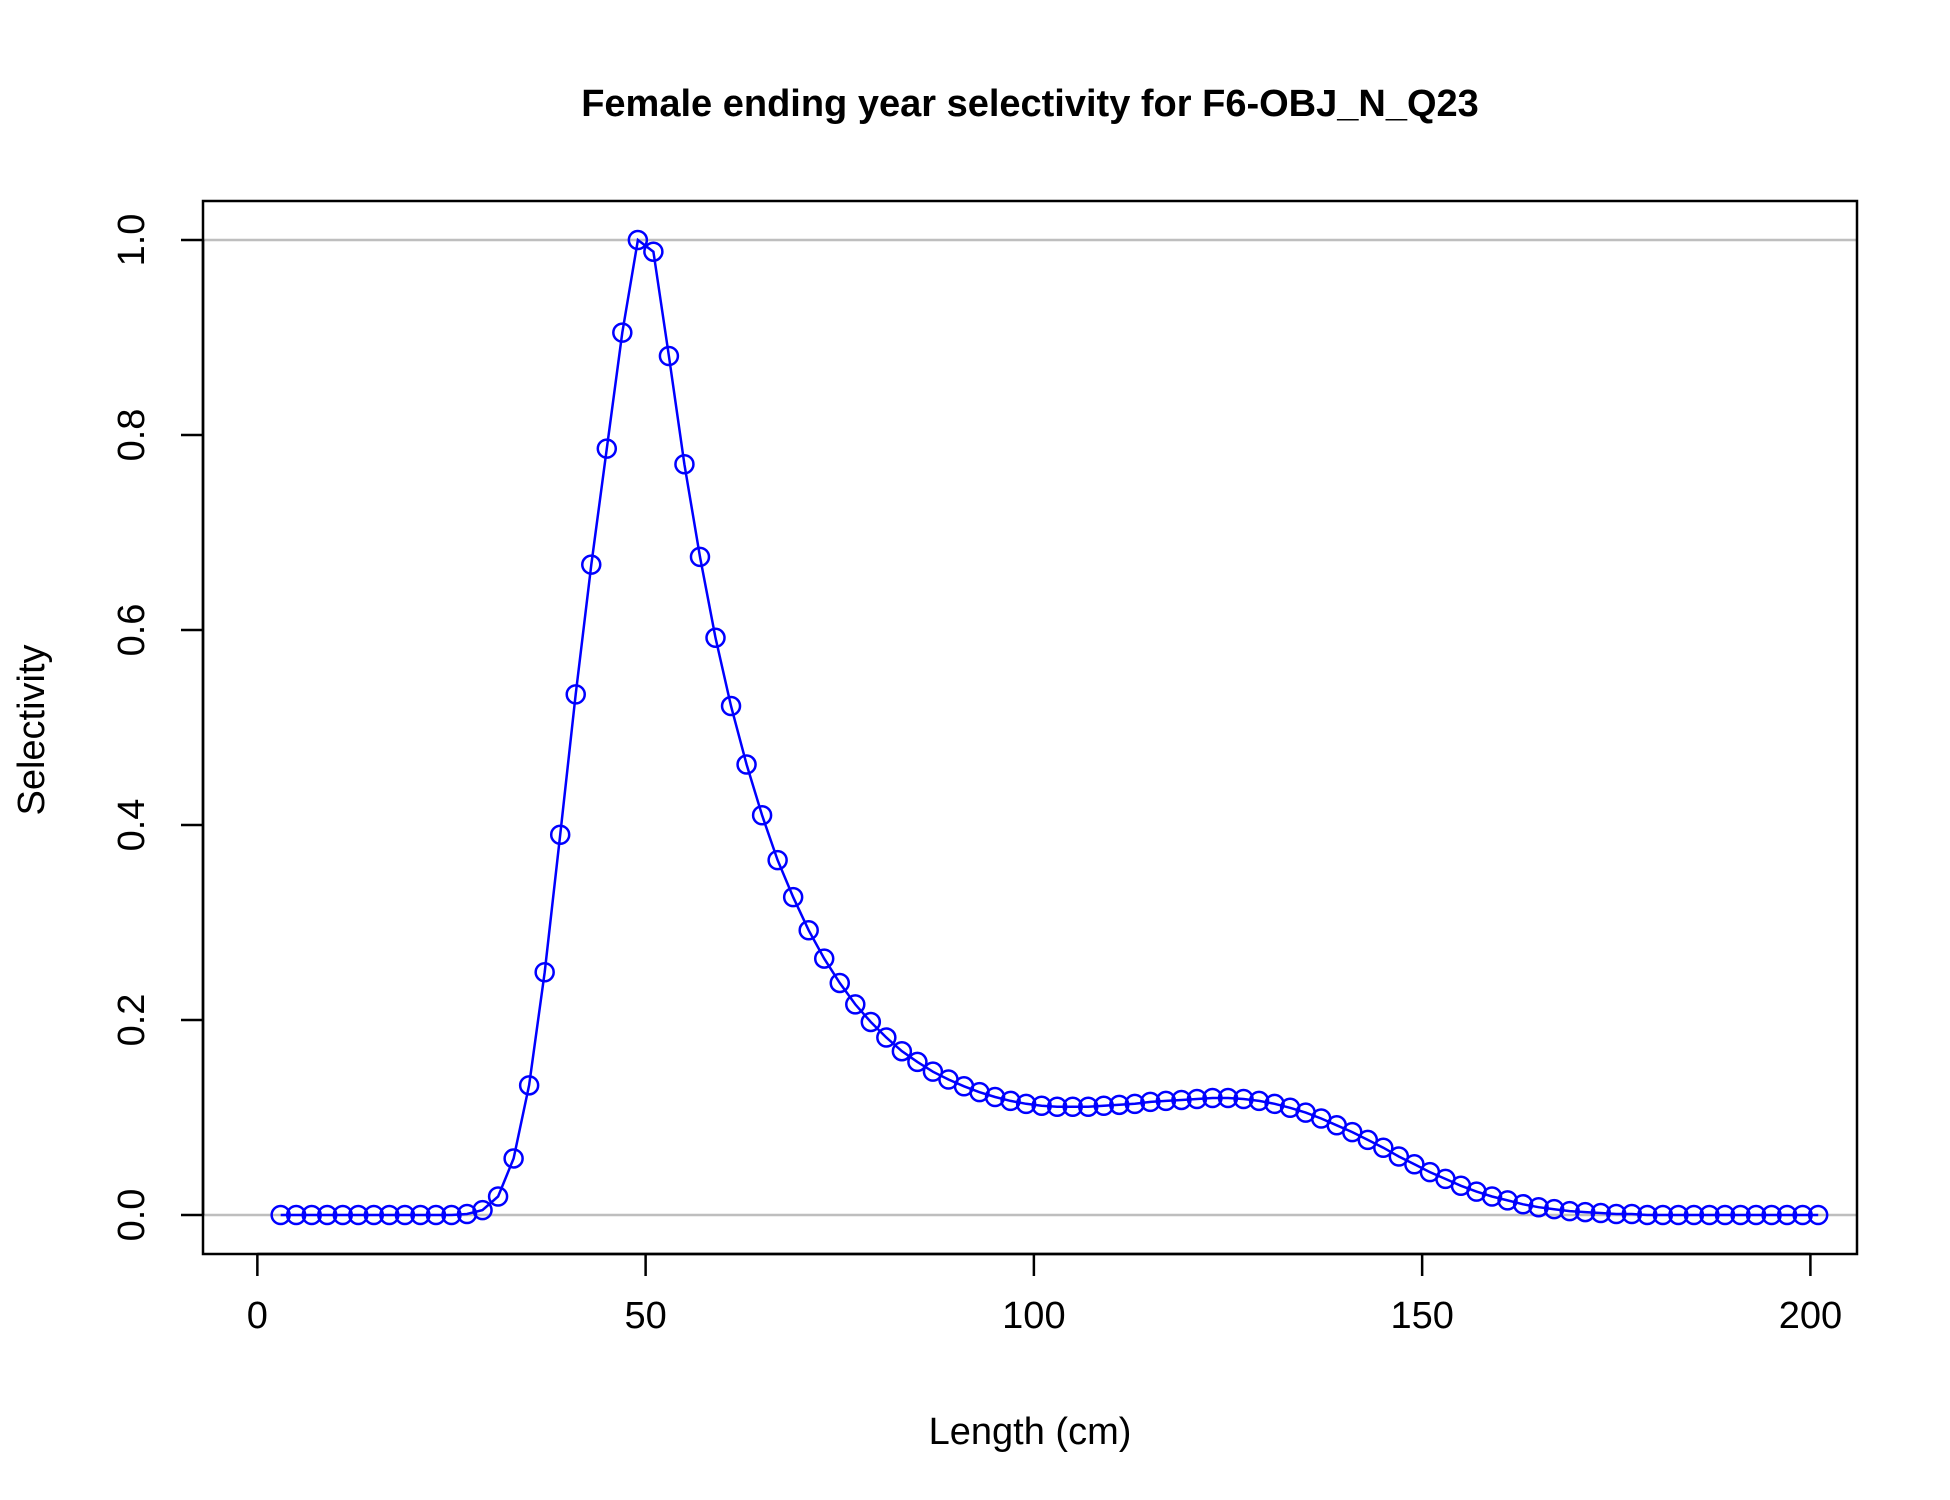 The height and width of the screenshot is (1500, 1950). What do you see at coordinates (257, 1316) in the screenshot?
I see `x-tick-label: 0` at bounding box center [257, 1316].